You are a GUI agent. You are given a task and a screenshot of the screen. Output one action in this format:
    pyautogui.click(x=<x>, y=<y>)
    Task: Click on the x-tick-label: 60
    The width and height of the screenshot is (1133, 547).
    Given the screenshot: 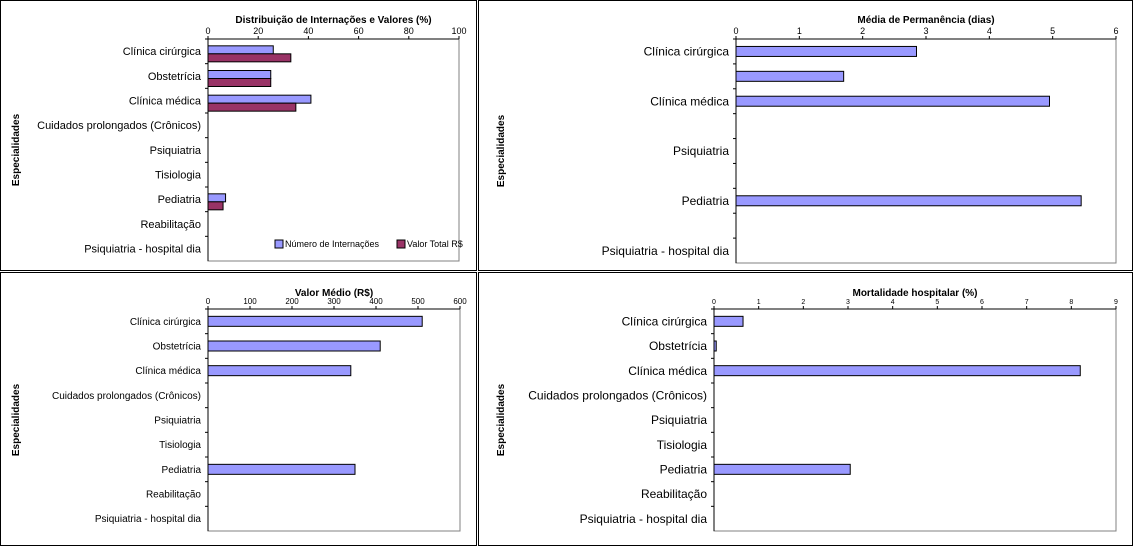 What is the action you would take?
    pyautogui.click(x=359, y=31)
    